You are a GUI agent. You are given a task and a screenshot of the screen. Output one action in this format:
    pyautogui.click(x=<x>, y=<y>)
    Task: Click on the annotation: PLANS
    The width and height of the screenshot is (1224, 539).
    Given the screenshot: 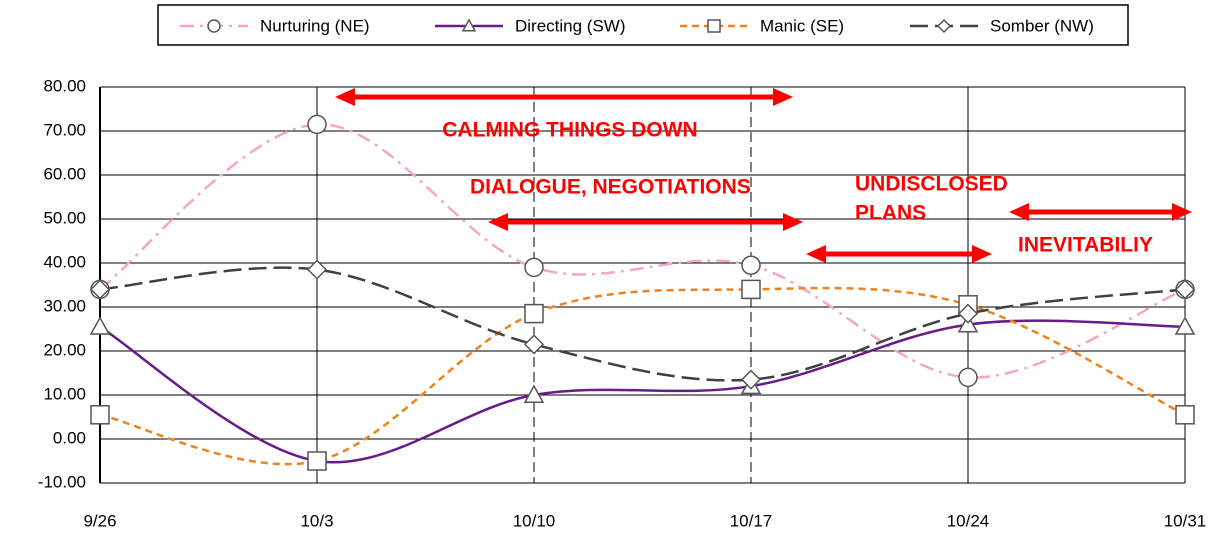 What is the action you would take?
    pyautogui.click(x=890, y=213)
    